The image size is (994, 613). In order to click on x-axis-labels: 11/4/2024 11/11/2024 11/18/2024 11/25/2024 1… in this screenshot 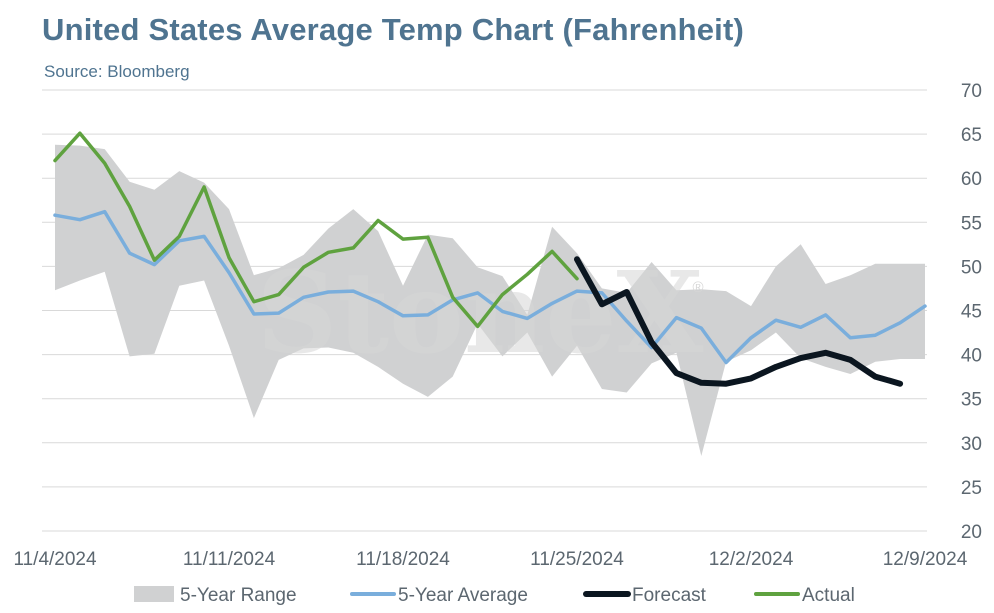, I will do `click(490, 559)`.